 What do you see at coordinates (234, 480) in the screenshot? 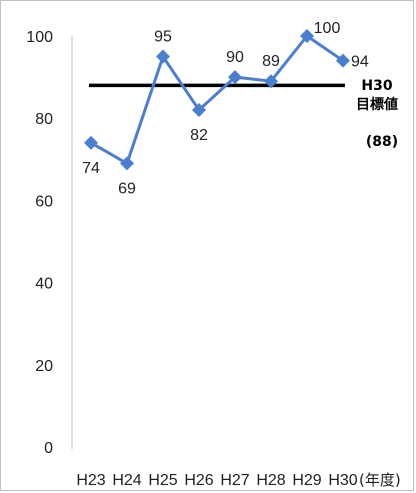
I see `x-tick-label: H27` at bounding box center [234, 480].